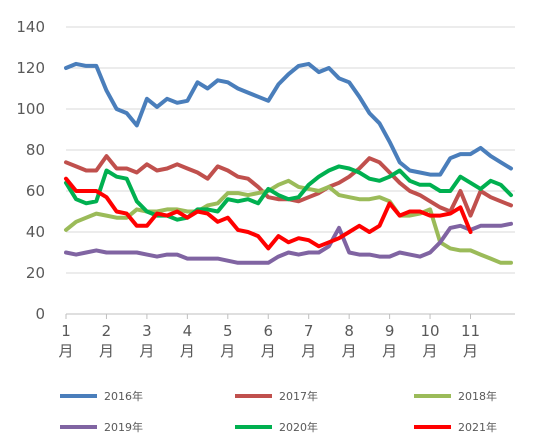 This screenshot has height=440, width=550. Describe the element at coordinates (30, 27) in the screenshot. I see `y-tick-label: 140` at that location.